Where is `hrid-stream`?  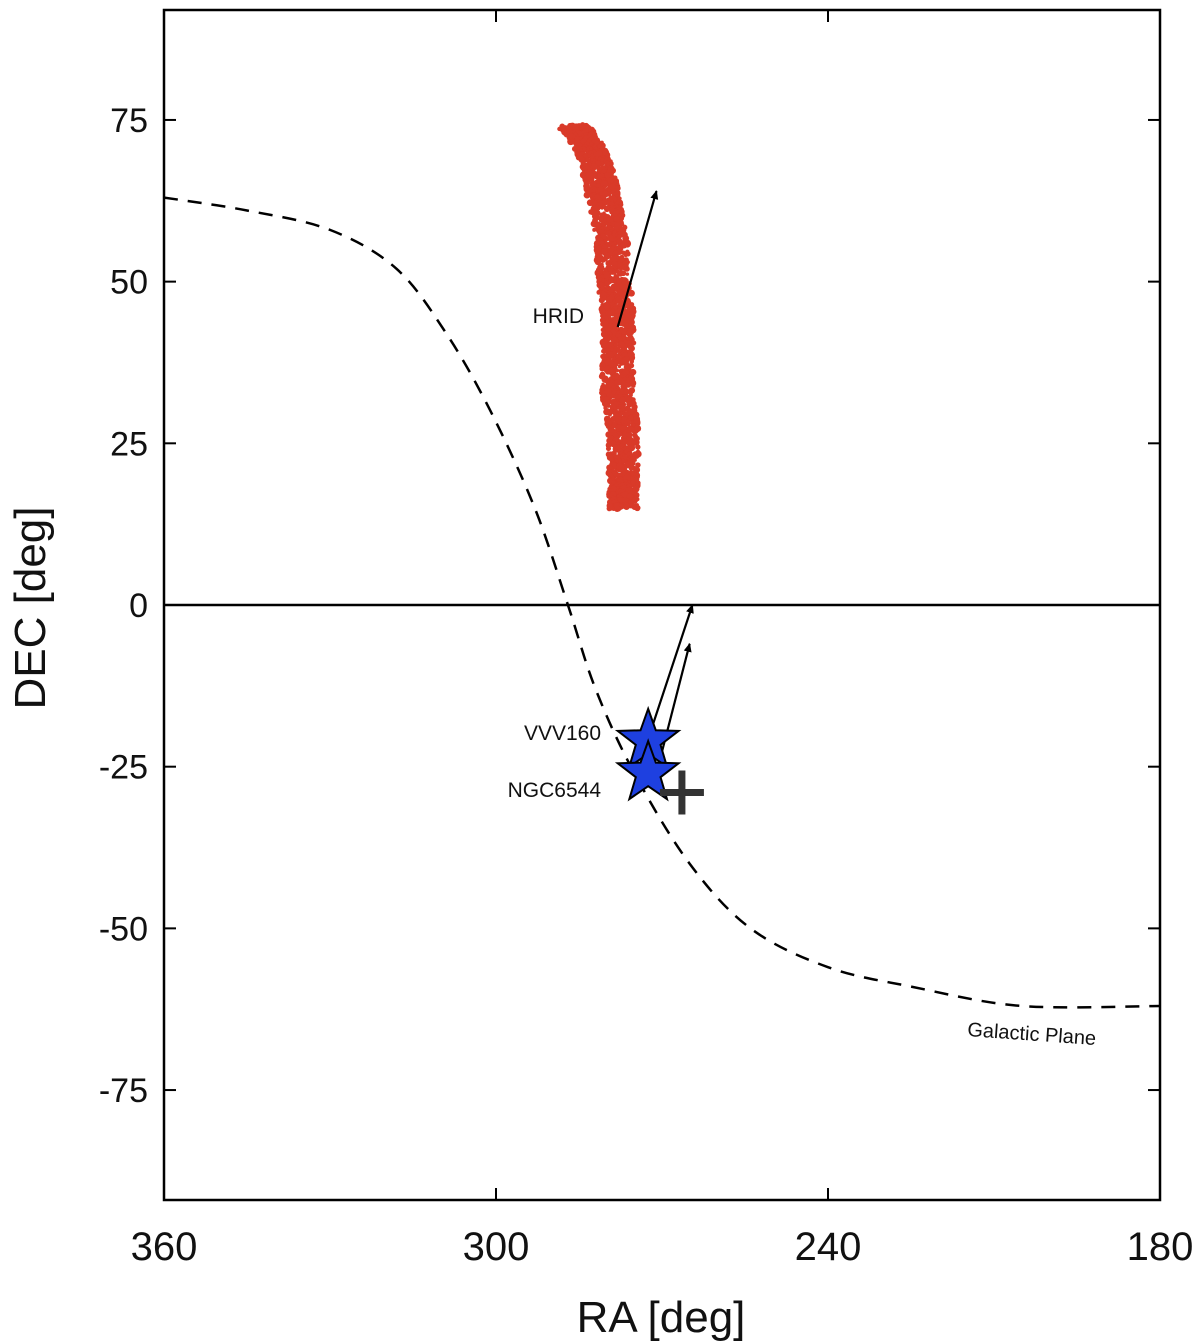 hrid-stream is located at coordinates (599, 317).